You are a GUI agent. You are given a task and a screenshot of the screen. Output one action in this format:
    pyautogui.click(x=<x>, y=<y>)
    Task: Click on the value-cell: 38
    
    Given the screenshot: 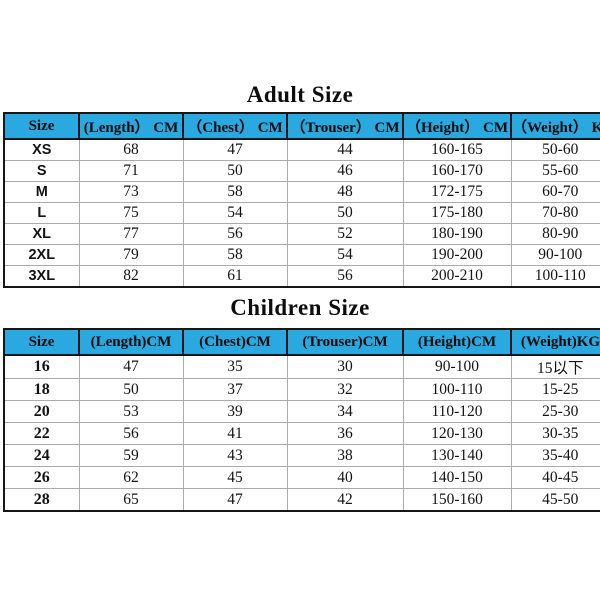 What is the action you would take?
    pyautogui.click(x=345, y=455)
    